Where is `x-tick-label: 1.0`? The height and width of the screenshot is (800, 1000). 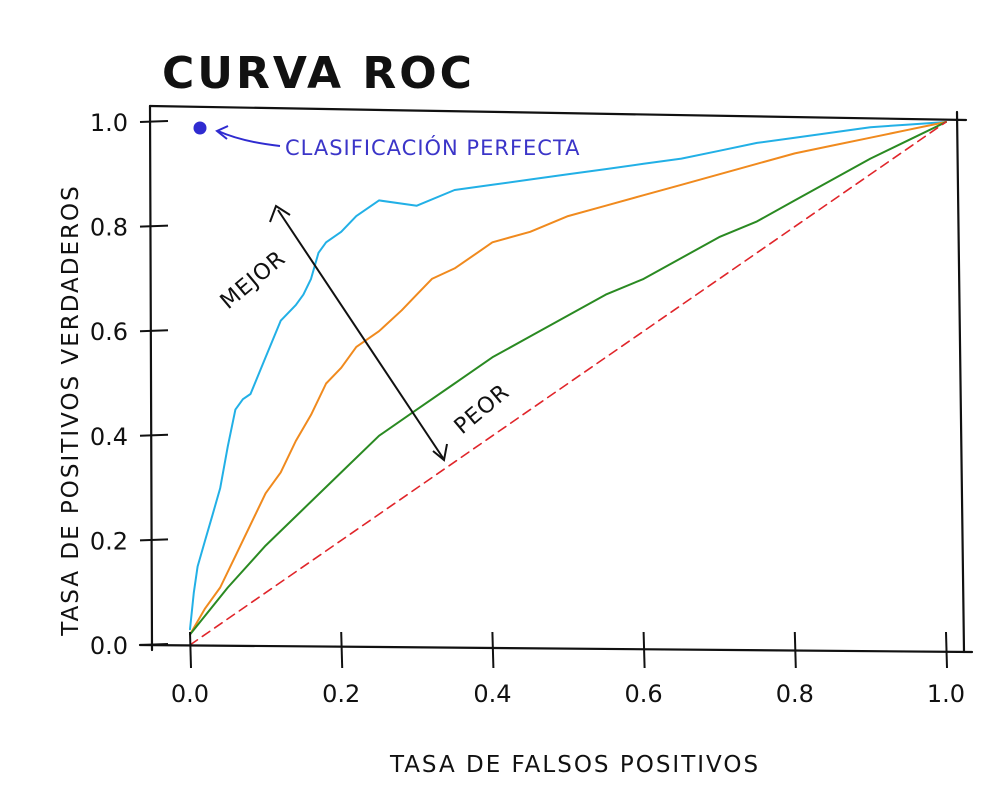
x-tick-label: 1.0 is located at coordinates (946, 694).